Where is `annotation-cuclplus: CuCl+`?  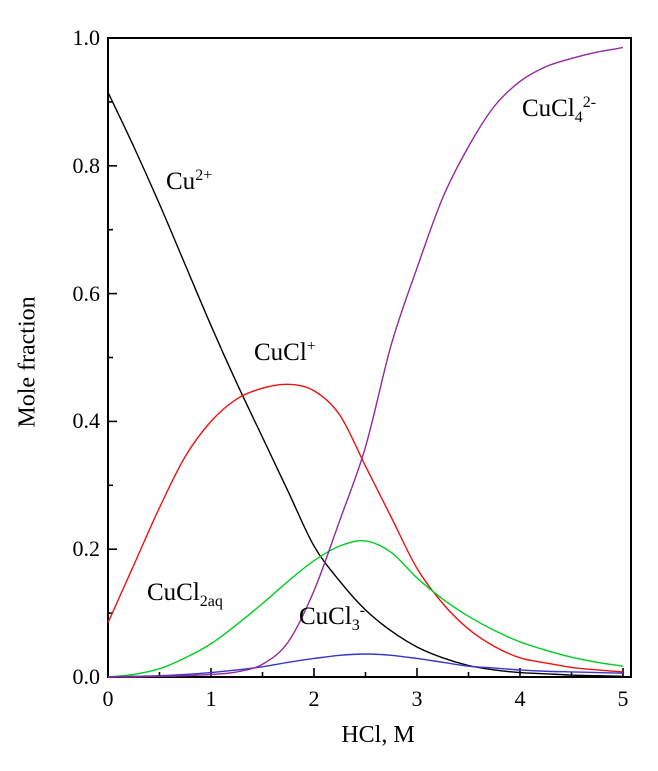 annotation-cuclplus: CuCl+ is located at coordinates (285, 353).